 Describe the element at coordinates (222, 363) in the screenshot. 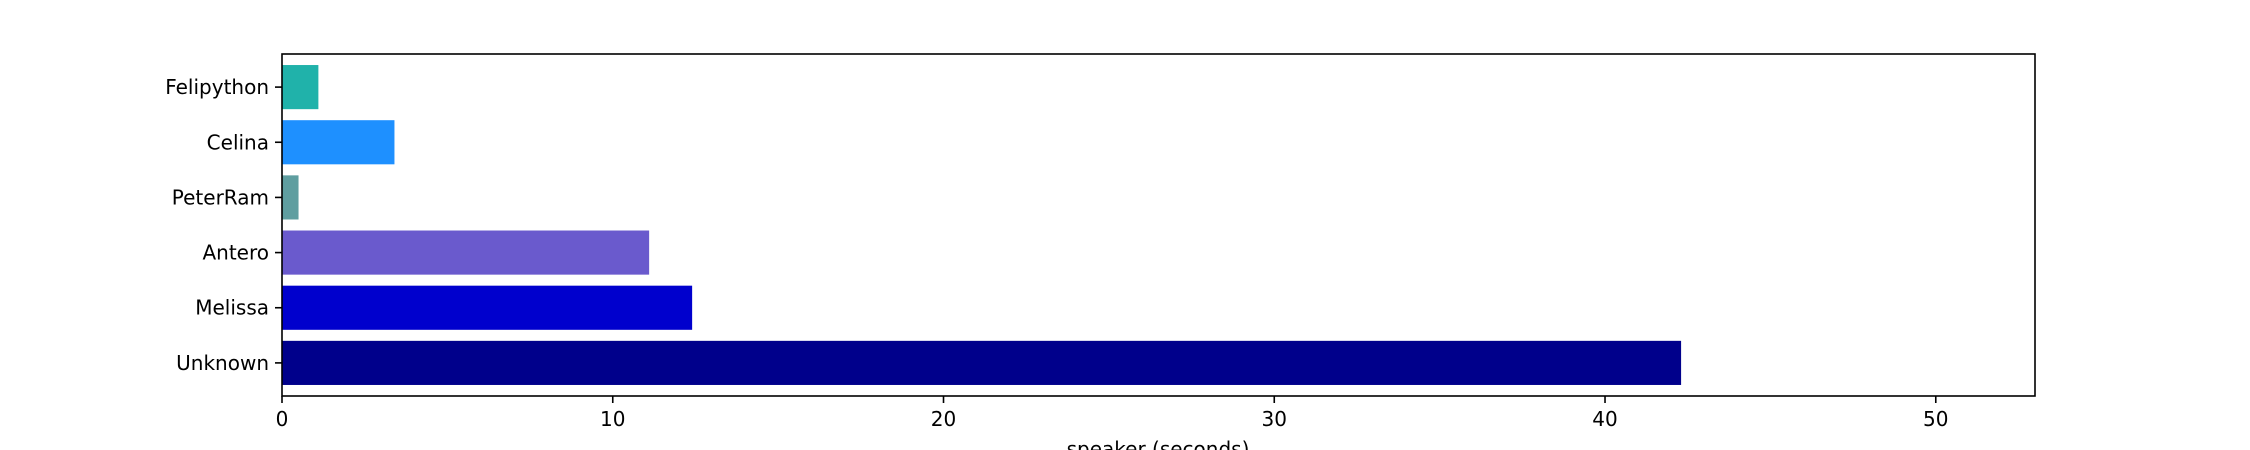

I see `y-tick-label: Unknown` at that location.